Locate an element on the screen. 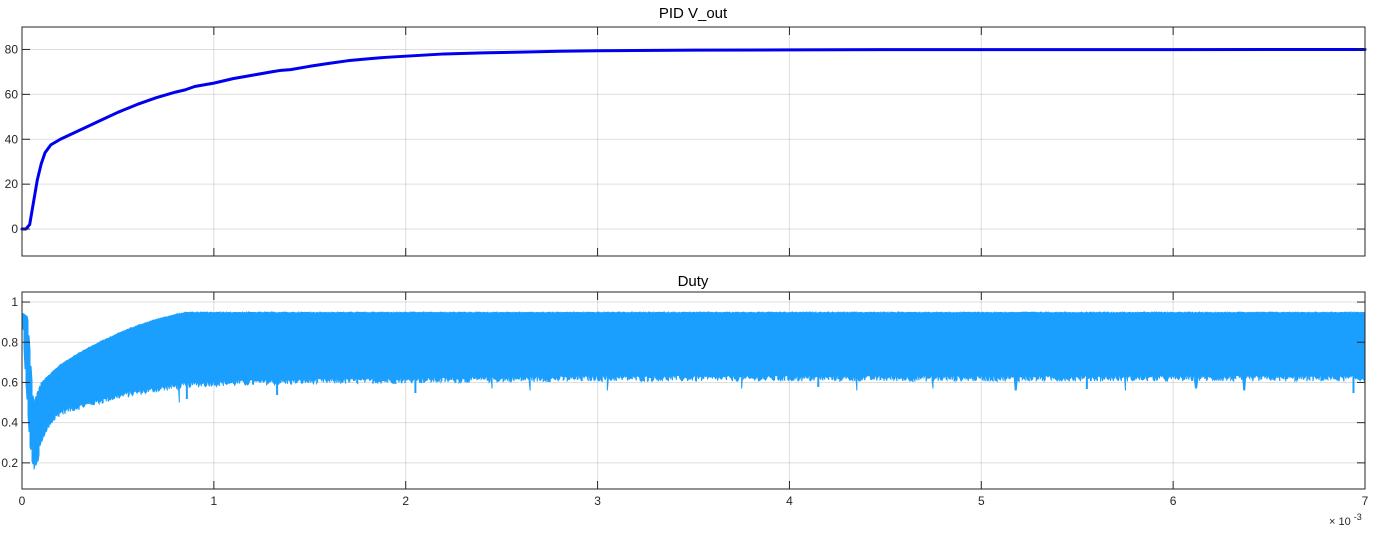 The image size is (1380, 533). pid-vout-title: PID V_out is located at coordinates (693, 13).